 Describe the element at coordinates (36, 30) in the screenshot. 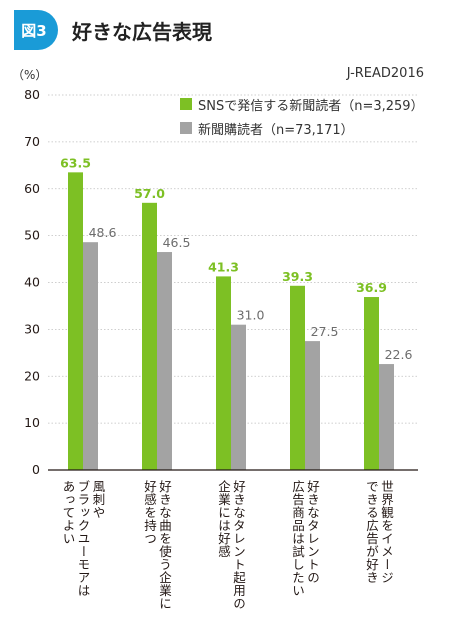

I see `figure-number-badge: 図3` at that location.